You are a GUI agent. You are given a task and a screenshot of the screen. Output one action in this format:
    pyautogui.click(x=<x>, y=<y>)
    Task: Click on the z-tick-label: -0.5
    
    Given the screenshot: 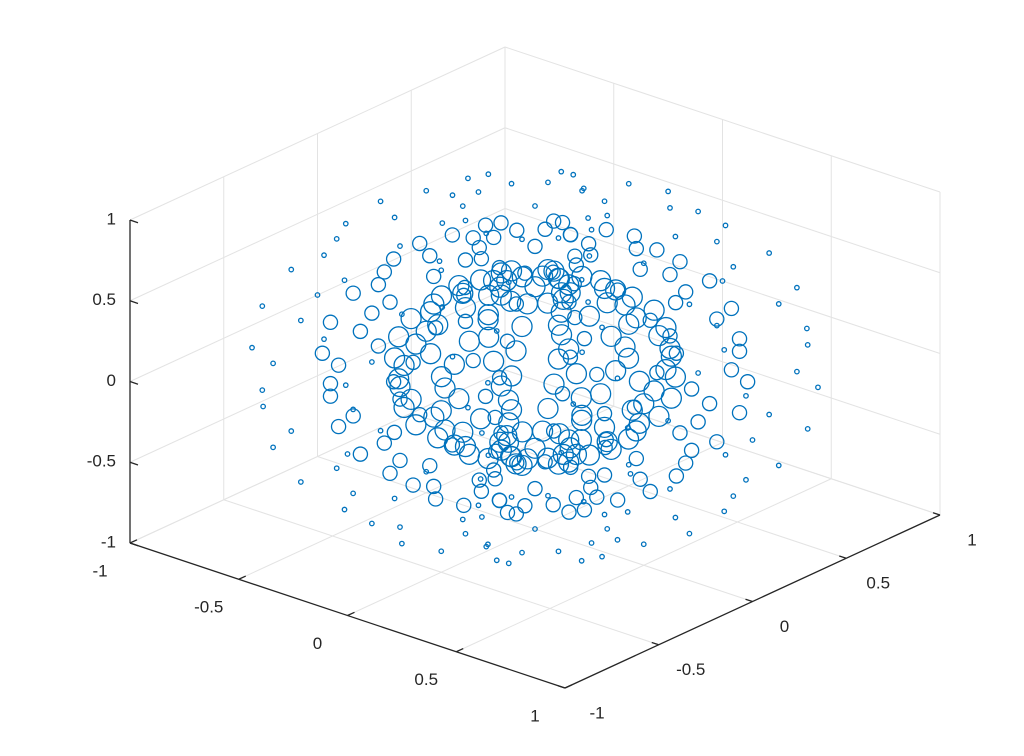 What is the action you would take?
    pyautogui.click(x=101, y=461)
    